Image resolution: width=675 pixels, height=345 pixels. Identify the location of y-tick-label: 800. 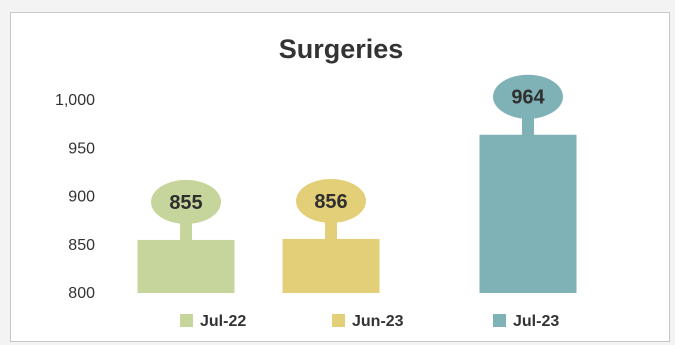
(81, 293).